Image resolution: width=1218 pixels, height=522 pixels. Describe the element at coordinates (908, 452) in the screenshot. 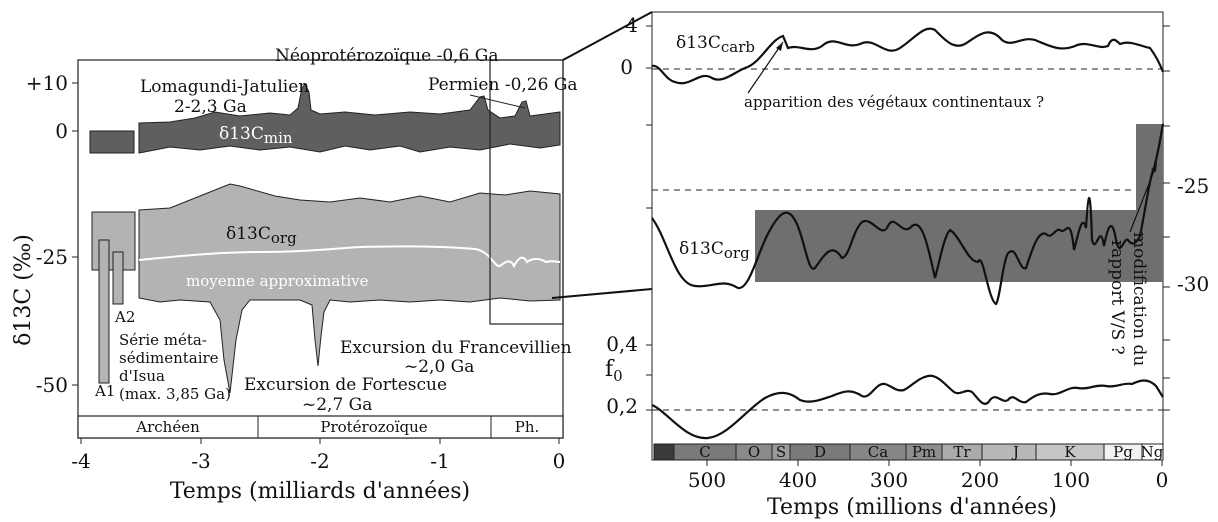

I see `period-bar: C O S D Ca Pm Tr J K Pg Ng` at that location.